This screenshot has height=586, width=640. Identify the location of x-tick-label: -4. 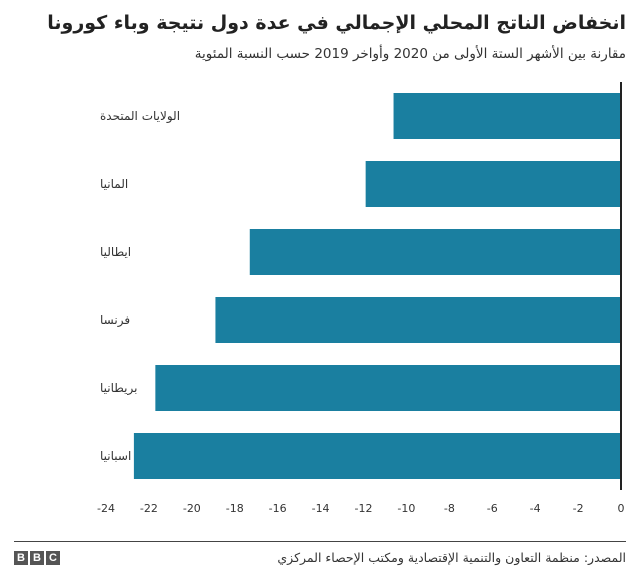
(535, 508).